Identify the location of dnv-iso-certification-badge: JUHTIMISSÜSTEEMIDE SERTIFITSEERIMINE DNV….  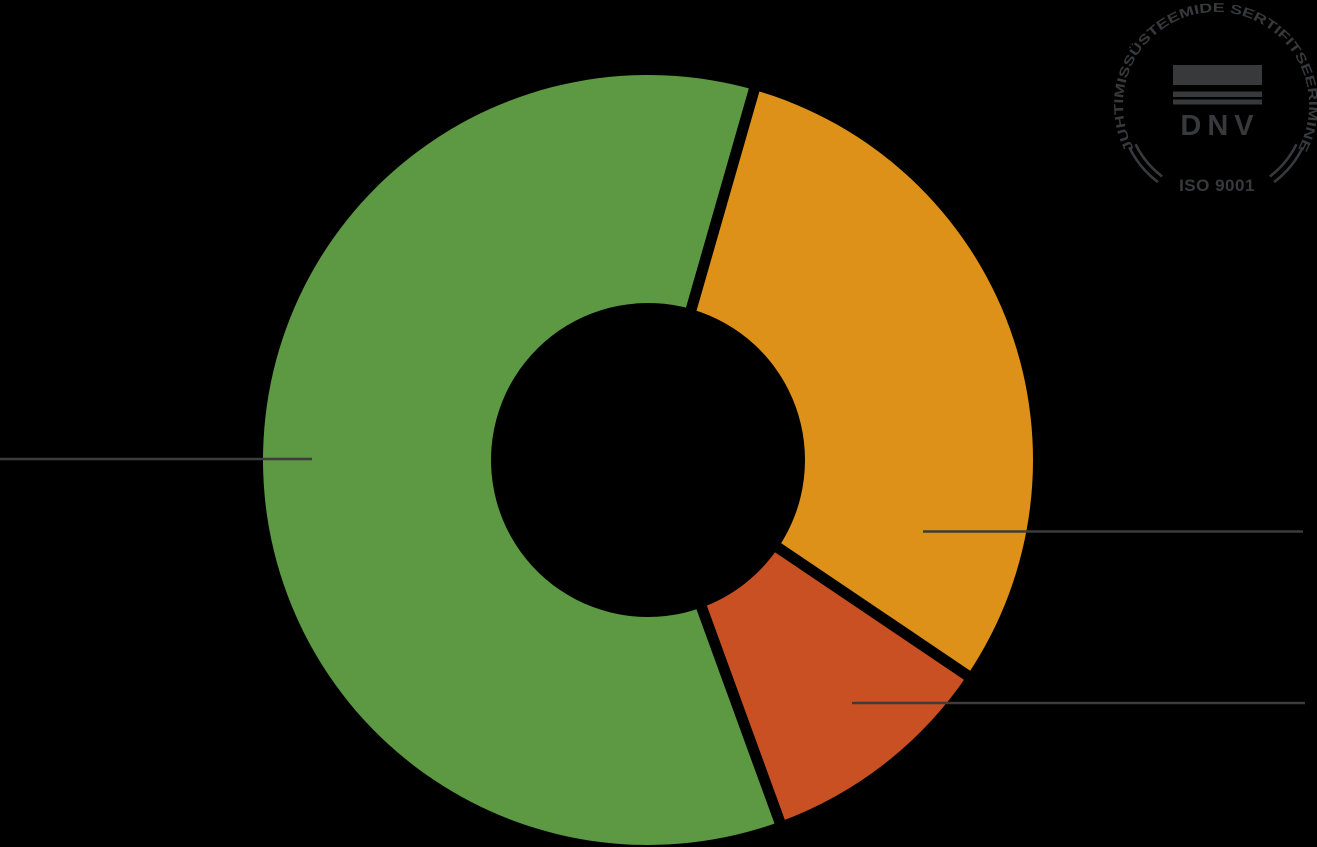
(1214, 97).